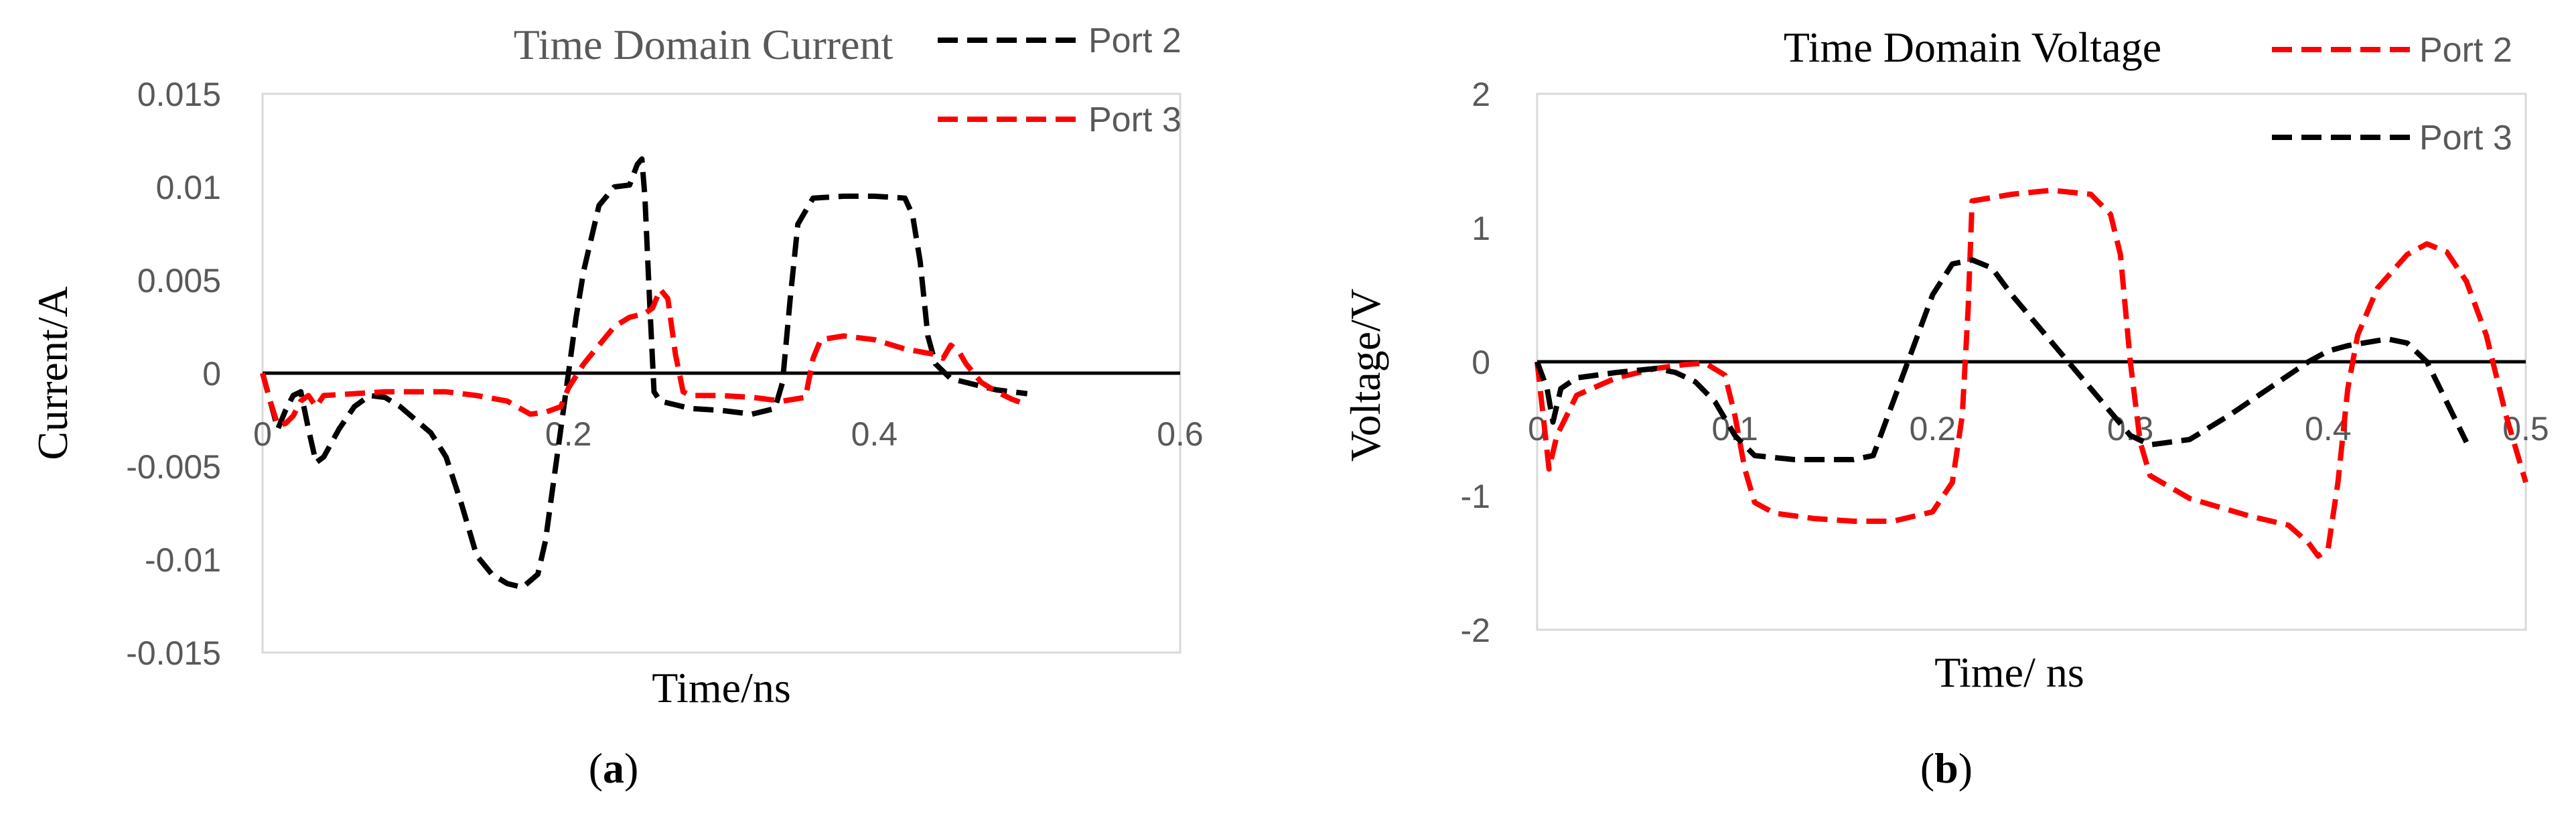  I want to click on chart-b-x-tick-label: 0.2, so click(1933, 429).